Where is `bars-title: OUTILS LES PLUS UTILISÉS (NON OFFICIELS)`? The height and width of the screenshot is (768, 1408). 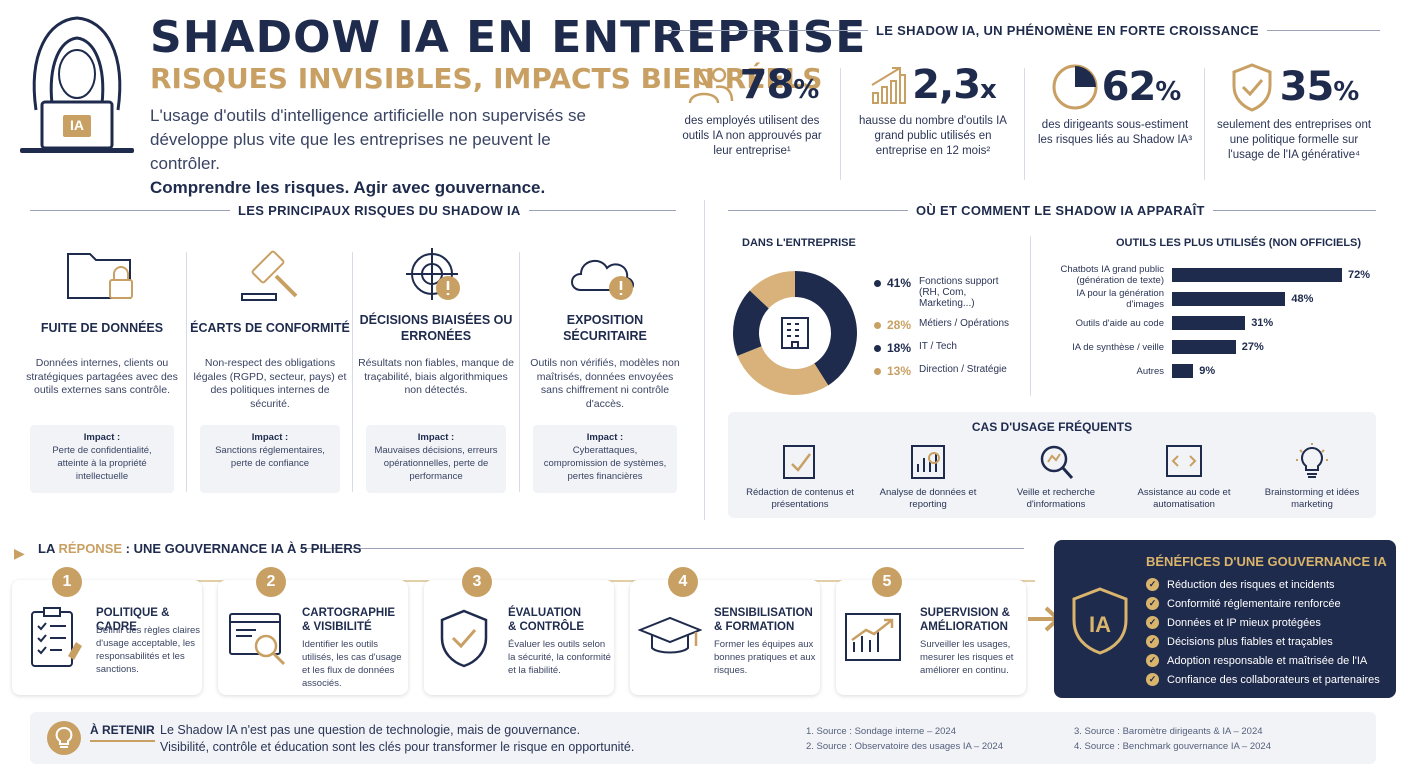 bars-title: OUTILS LES PLUS UTILISÉS (NON OFFICIELS) is located at coordinates (1239, 243).